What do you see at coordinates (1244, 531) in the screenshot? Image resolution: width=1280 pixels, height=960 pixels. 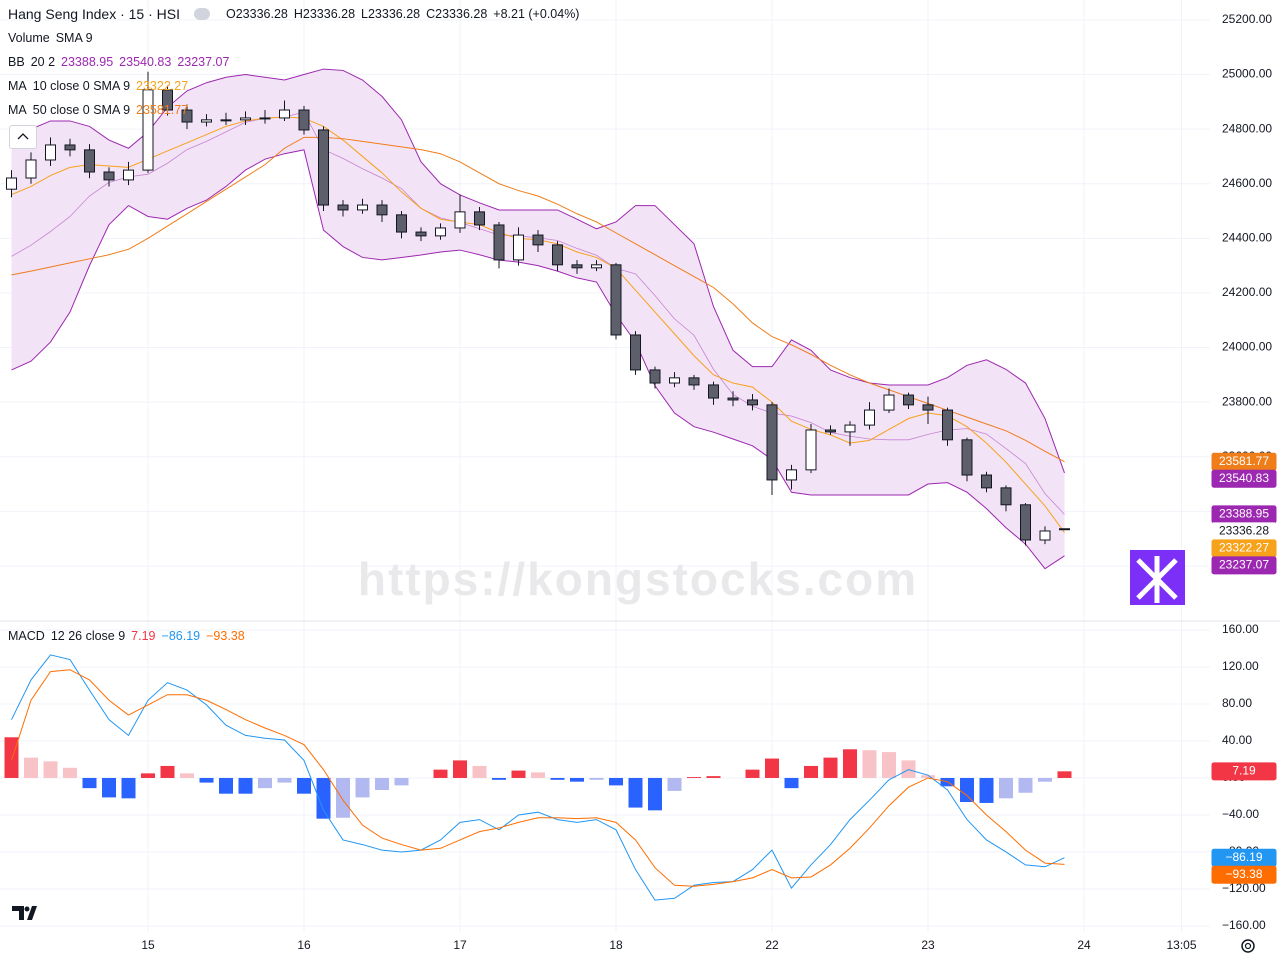 I see `price-tag-label: 23336.28` at bounding box center [1244, 531].